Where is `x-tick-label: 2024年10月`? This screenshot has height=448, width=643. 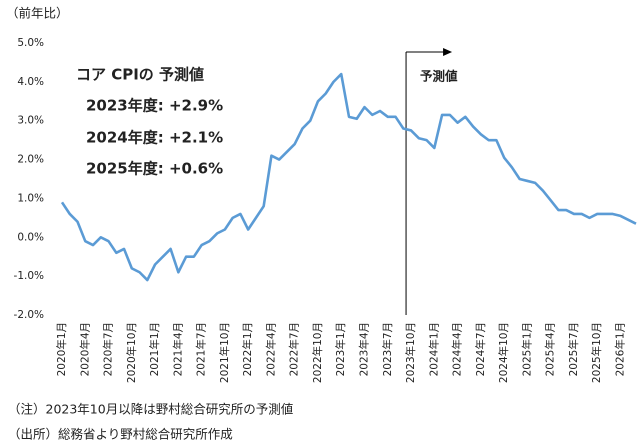 x-tick-label: 2024年10月 is located at coordinates (503, 352).